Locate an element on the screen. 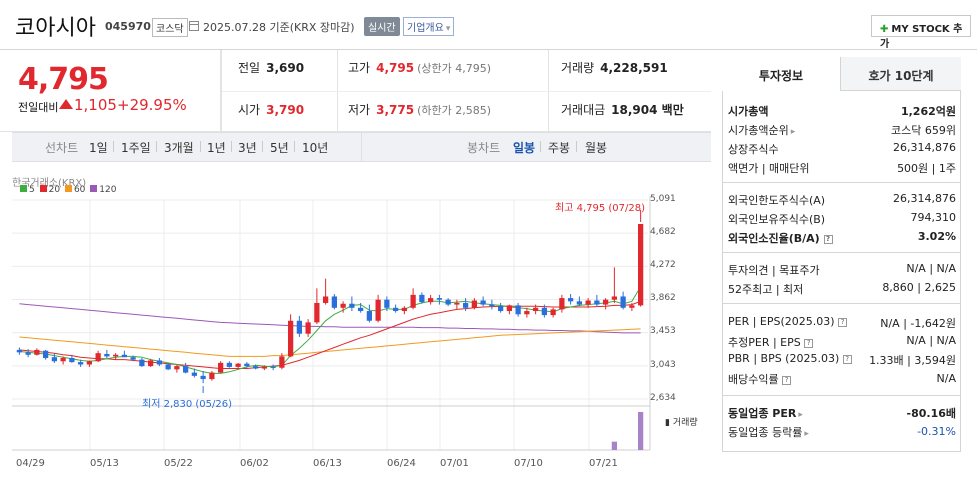 The image size is (977, 481). x-tick: 06/24 is located at coordinates (401, 463).